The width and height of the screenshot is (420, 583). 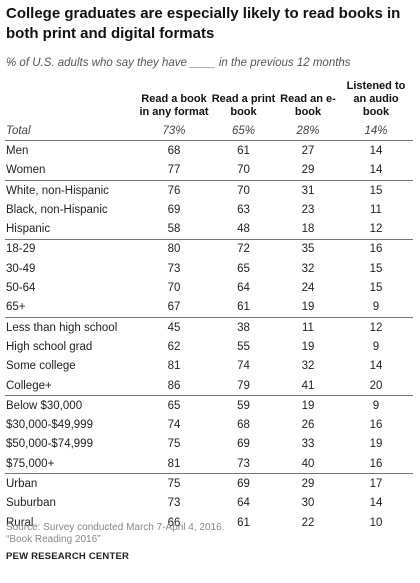 What do you see at coordinates (209, 424) in the screenshot?
I see `table-row: $30,000-$49,999 74 68 26 16` at bounding box center [209, 424].